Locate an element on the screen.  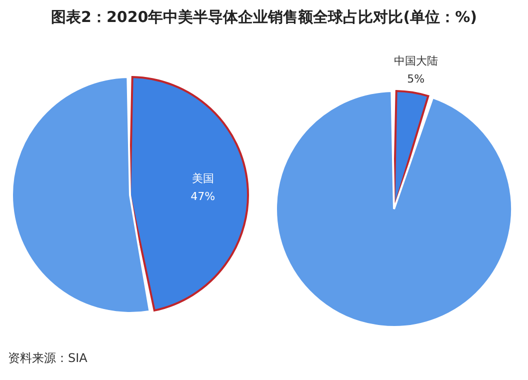
slice-label: 美国 is located at coordinates (203, 179).